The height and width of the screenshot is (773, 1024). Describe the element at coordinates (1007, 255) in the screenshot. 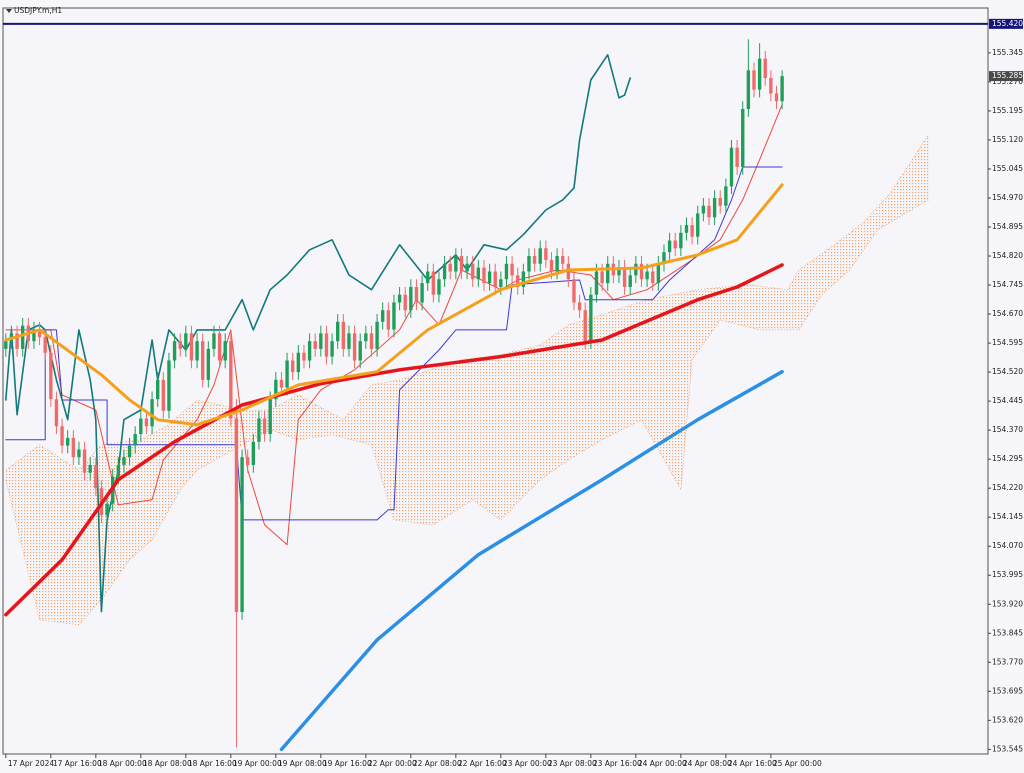

I see `y-tick-label: 154.820` at that location.